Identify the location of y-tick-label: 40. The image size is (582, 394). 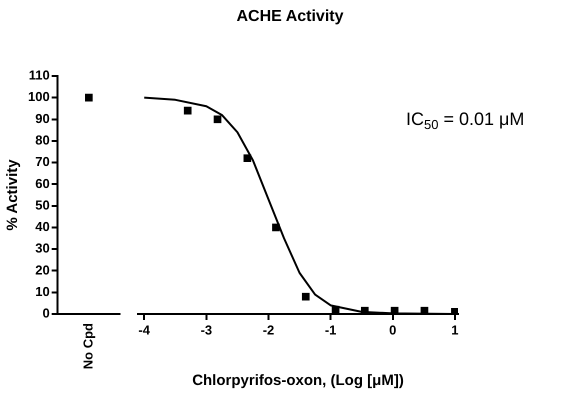
(42, 226).